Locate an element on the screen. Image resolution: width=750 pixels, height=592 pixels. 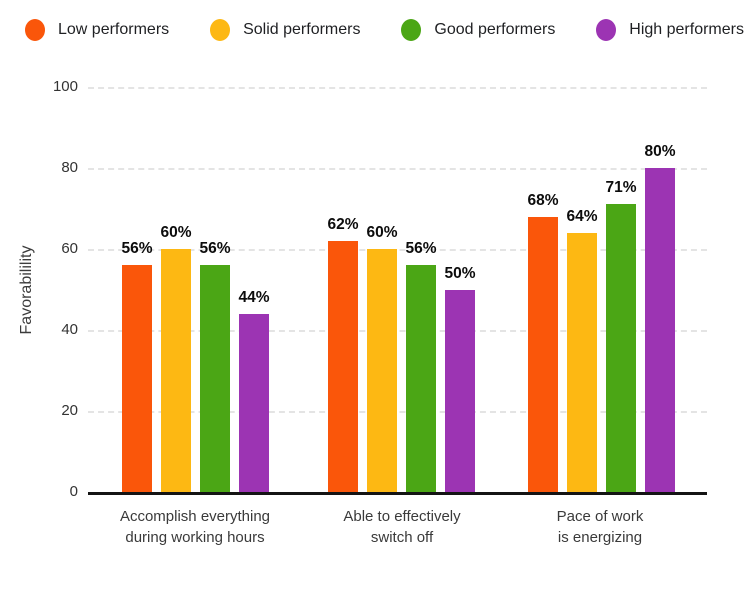
legend-marker-solid-performers-icon is located at coordinates (220, 30).